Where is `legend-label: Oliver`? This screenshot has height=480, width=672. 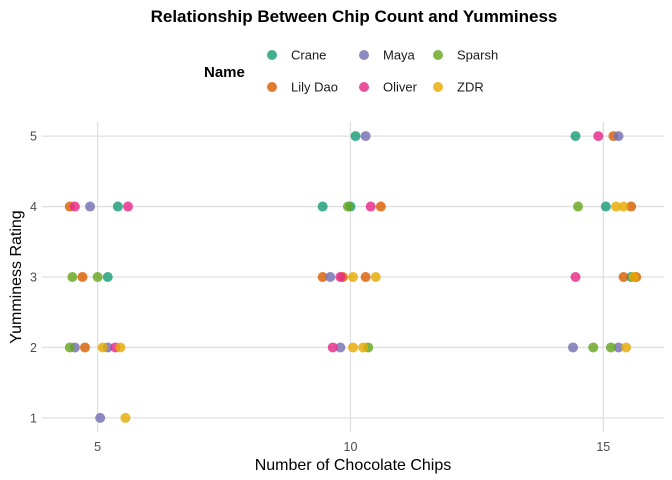
legend-label: Oliver is located at coordinates (400, 87).